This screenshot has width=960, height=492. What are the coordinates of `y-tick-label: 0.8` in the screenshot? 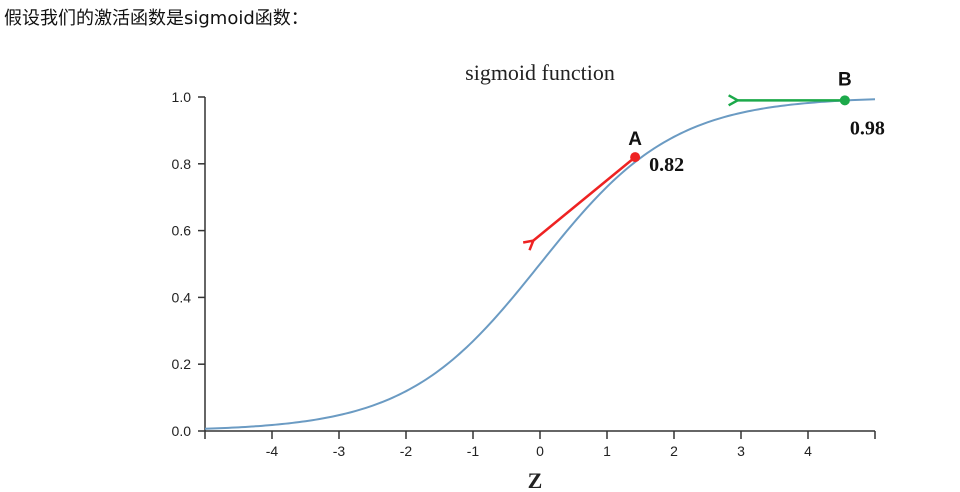 It's located at (182, 164).